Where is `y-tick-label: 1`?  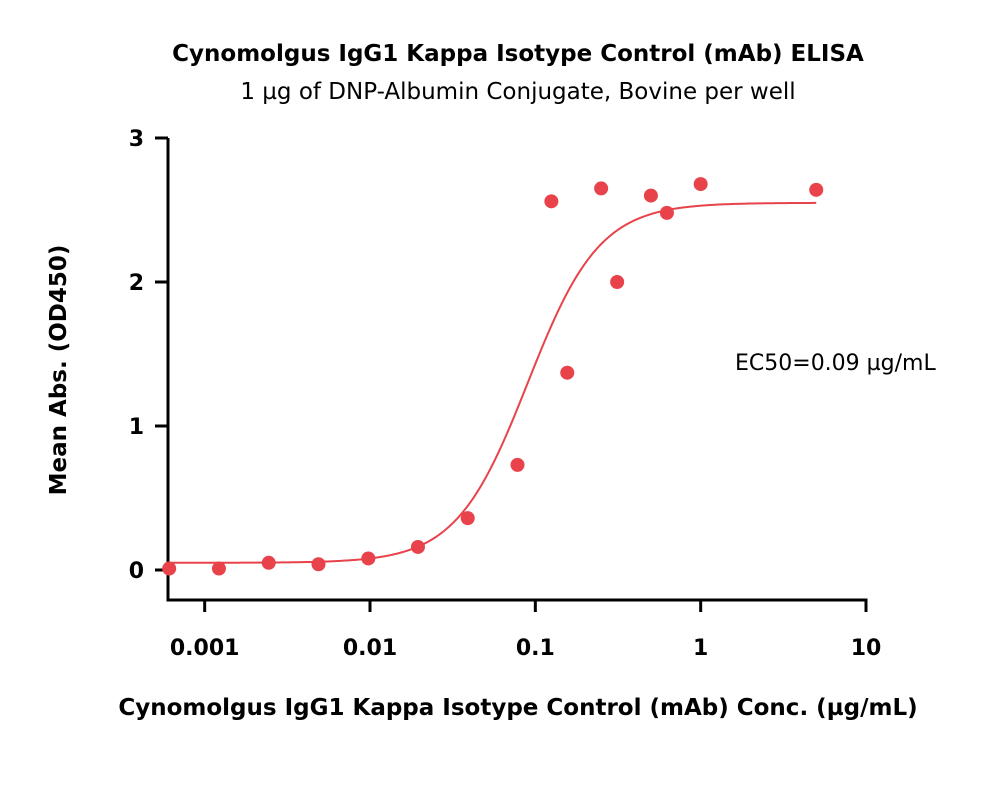
y-tick-label: 1 is located at coordinates (136, 427).